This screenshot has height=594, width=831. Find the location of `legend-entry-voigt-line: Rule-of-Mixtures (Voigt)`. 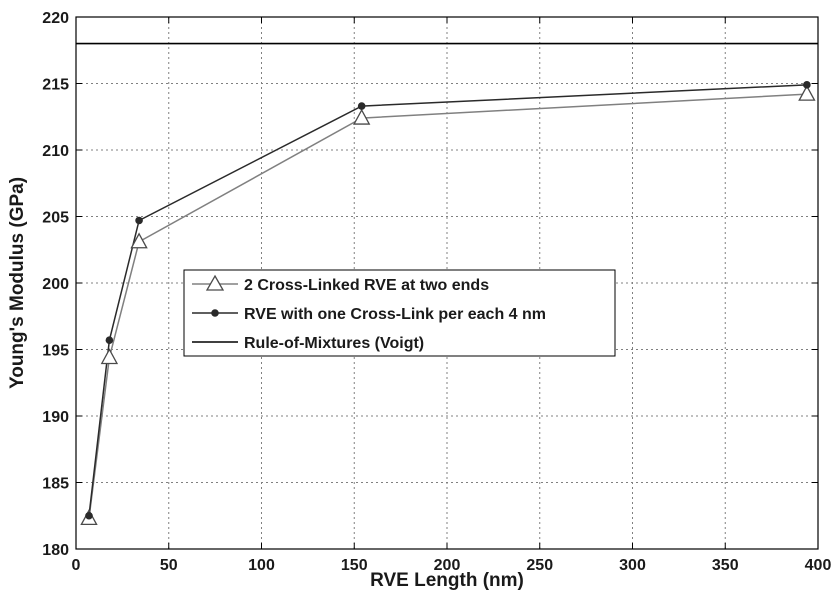

legend-entry-voigt-line: Rule-of-Mixtures (Voigt) is located at coordinates (308, 343).